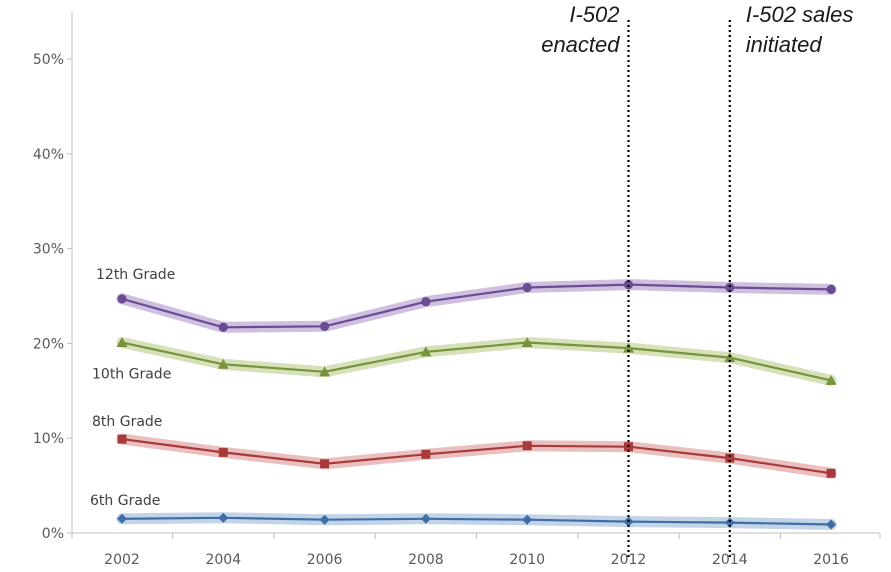 The image size is (891, 572). I want to click on series-label-8th-grade: 8th Grade, so click(127, 422).